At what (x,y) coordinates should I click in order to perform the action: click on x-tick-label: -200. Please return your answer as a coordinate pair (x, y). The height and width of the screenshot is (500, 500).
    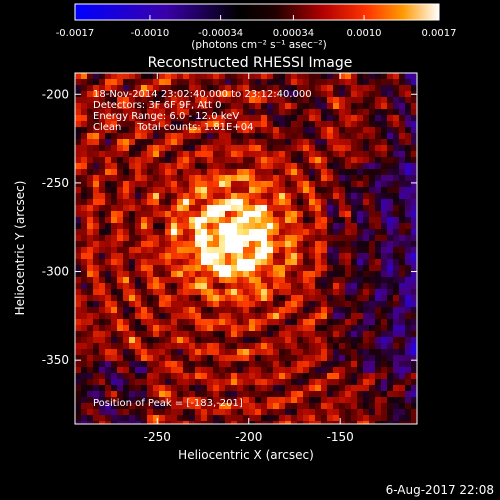
    Looking at the image, I should click on (248, 437).